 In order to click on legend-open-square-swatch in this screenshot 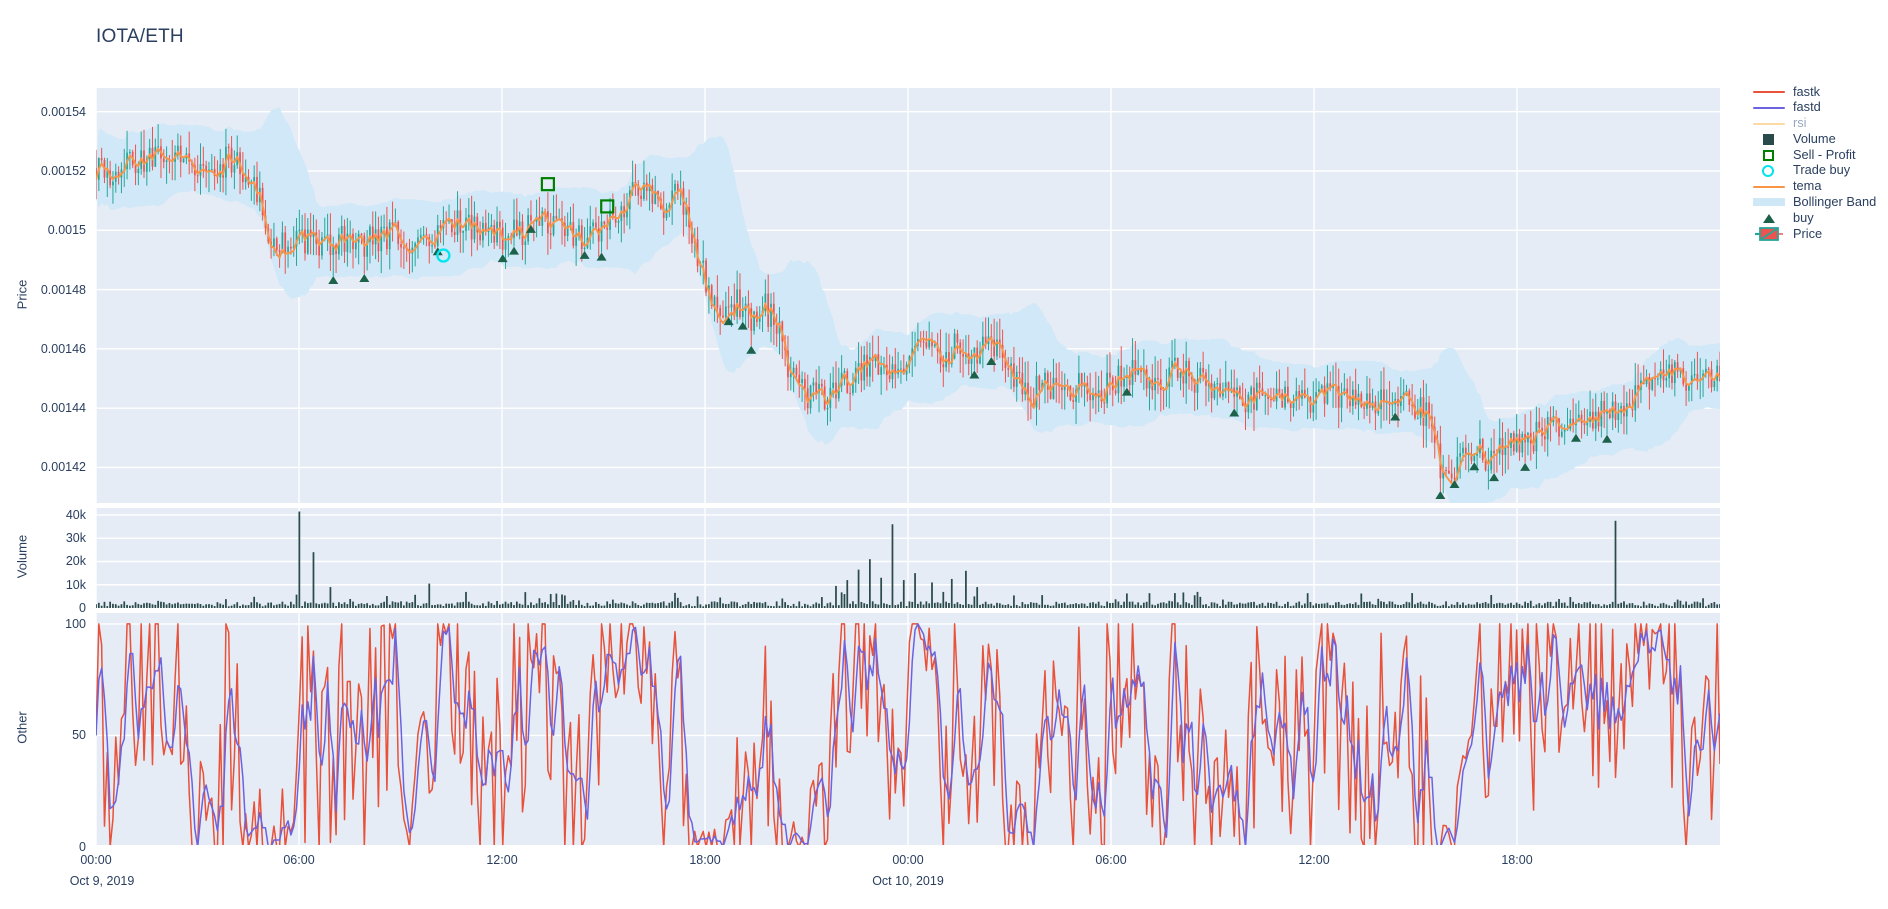, I will do `click(1768, 156)`.